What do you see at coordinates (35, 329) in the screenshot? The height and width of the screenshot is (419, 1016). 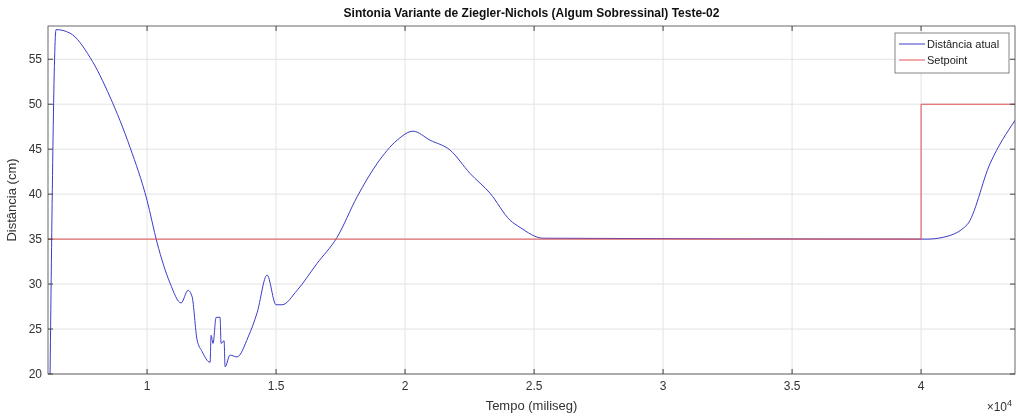 I see `y-tick-label: 25` at bounding box center [35, 329].